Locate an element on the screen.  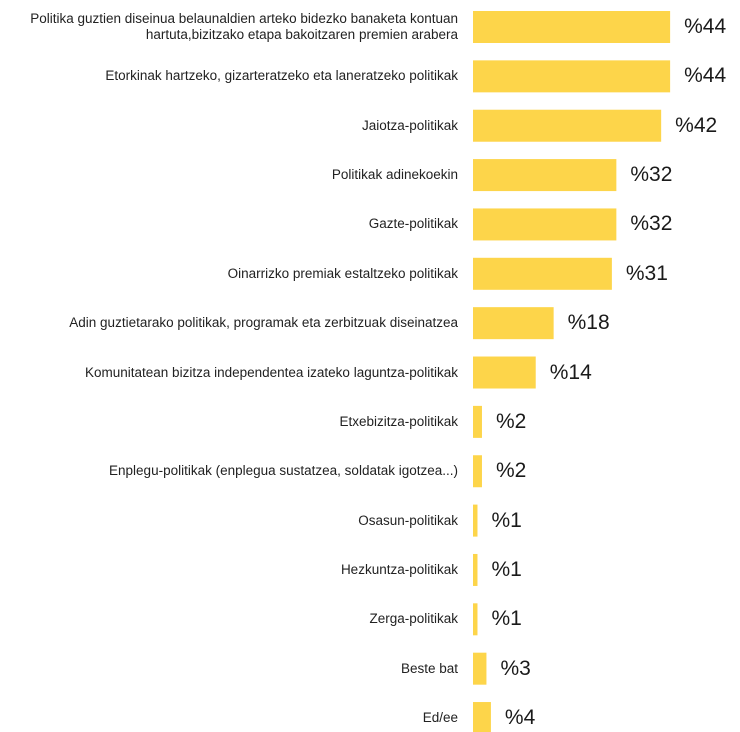
category-label: Hezkuntza-politikak is located at coordinates (399, 569).